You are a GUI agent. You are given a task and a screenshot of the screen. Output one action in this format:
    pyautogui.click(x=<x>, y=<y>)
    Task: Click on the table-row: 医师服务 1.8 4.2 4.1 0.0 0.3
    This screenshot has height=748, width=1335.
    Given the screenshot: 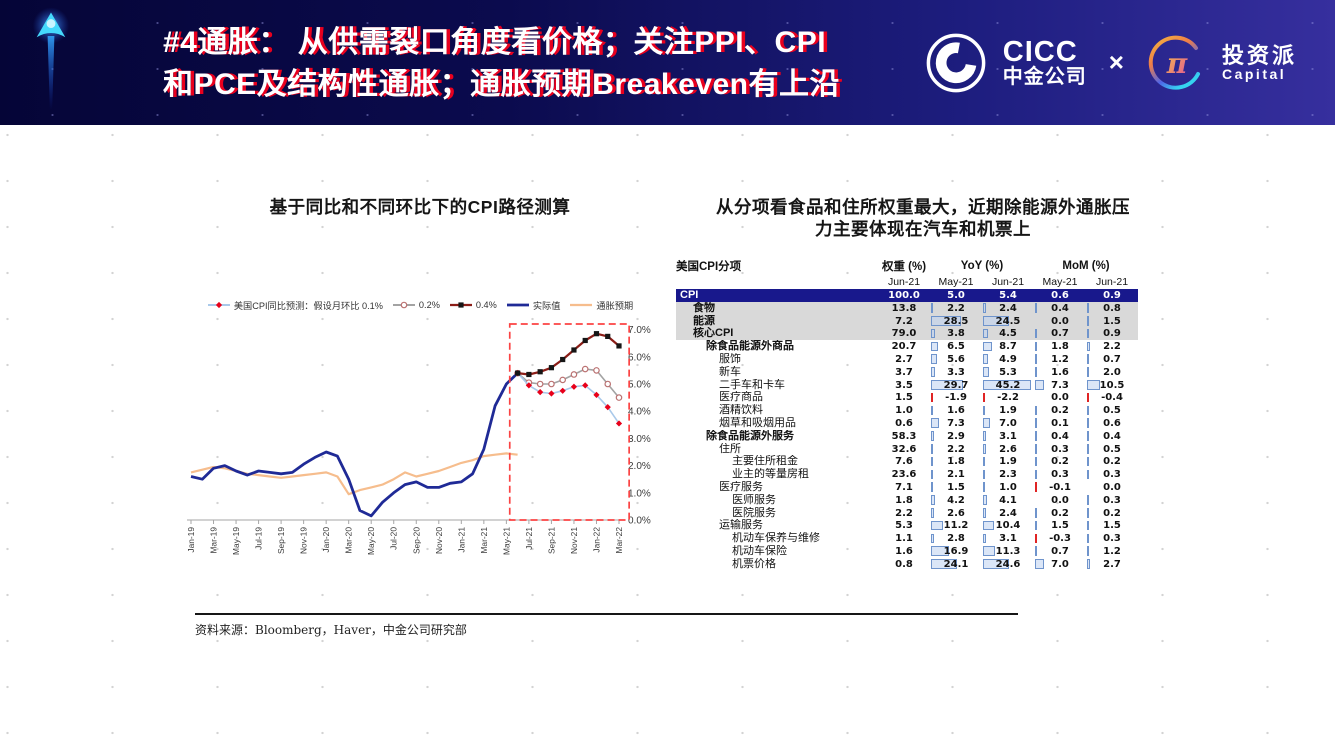 What is the action you would take?
    pyautogui.click(x=907, y=500)
    